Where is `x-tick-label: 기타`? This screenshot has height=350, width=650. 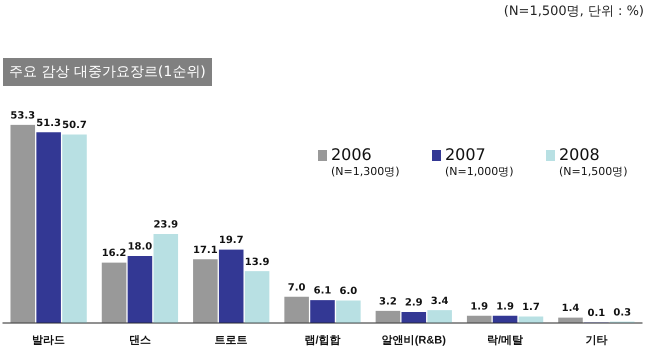
x-tick-label: 기타 is located at coordinates (596, 340).